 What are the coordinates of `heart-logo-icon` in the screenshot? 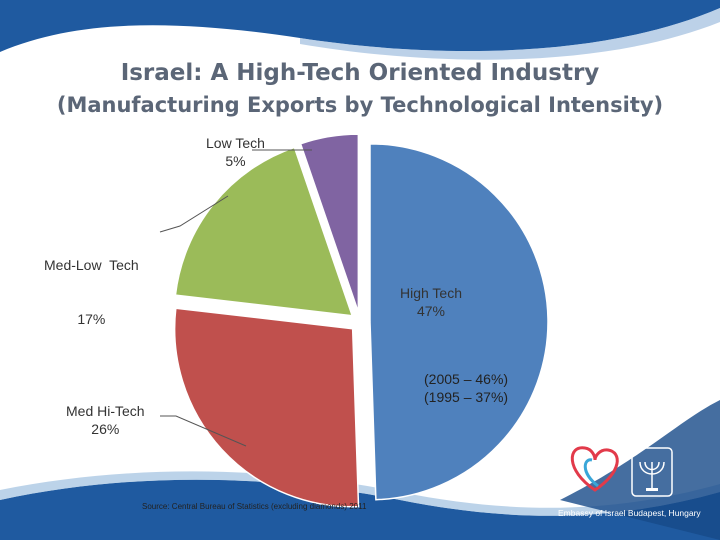 It's located at (594, 469).